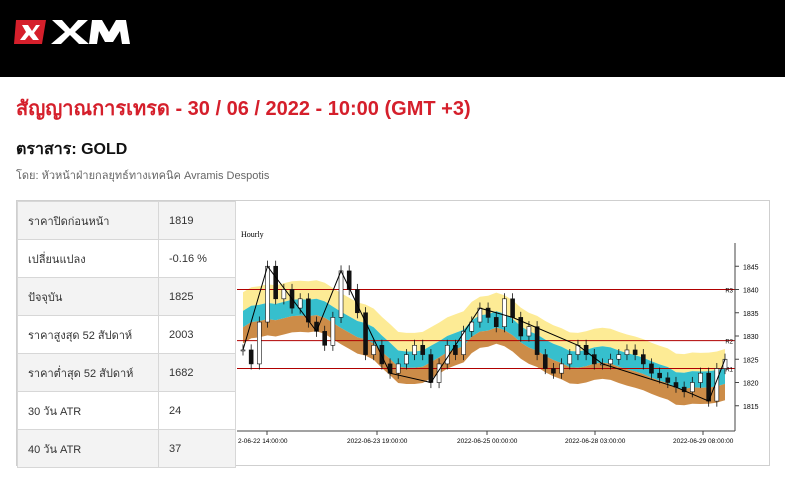 This screenshot has height=477, width=785. I want to click on level-label-r3: R3, so click(729, 292).